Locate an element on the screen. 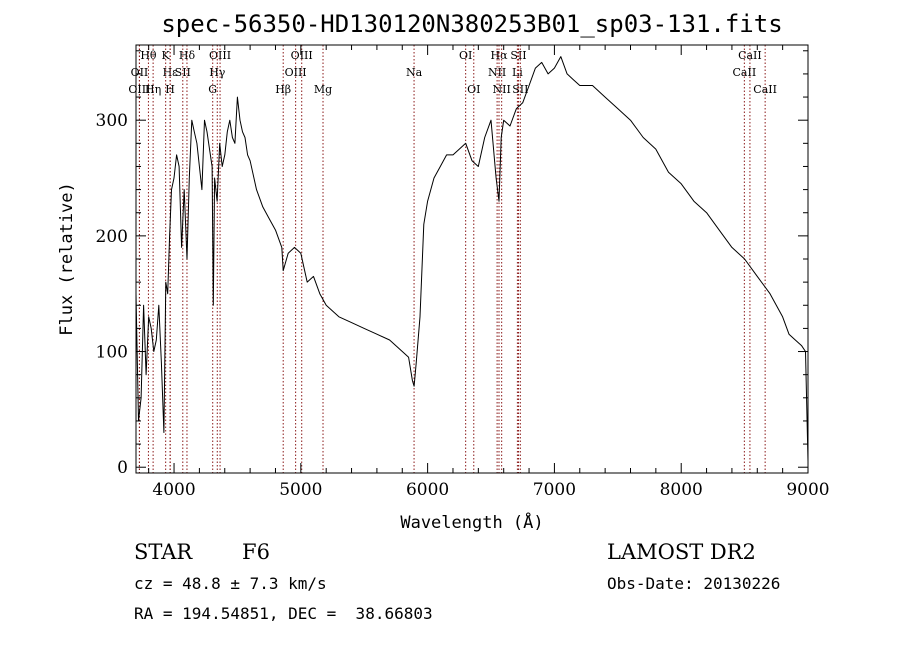 The image size is (900, 649). observation-date: Obs-Date: 20130226 is located at coordinates (694, 583).